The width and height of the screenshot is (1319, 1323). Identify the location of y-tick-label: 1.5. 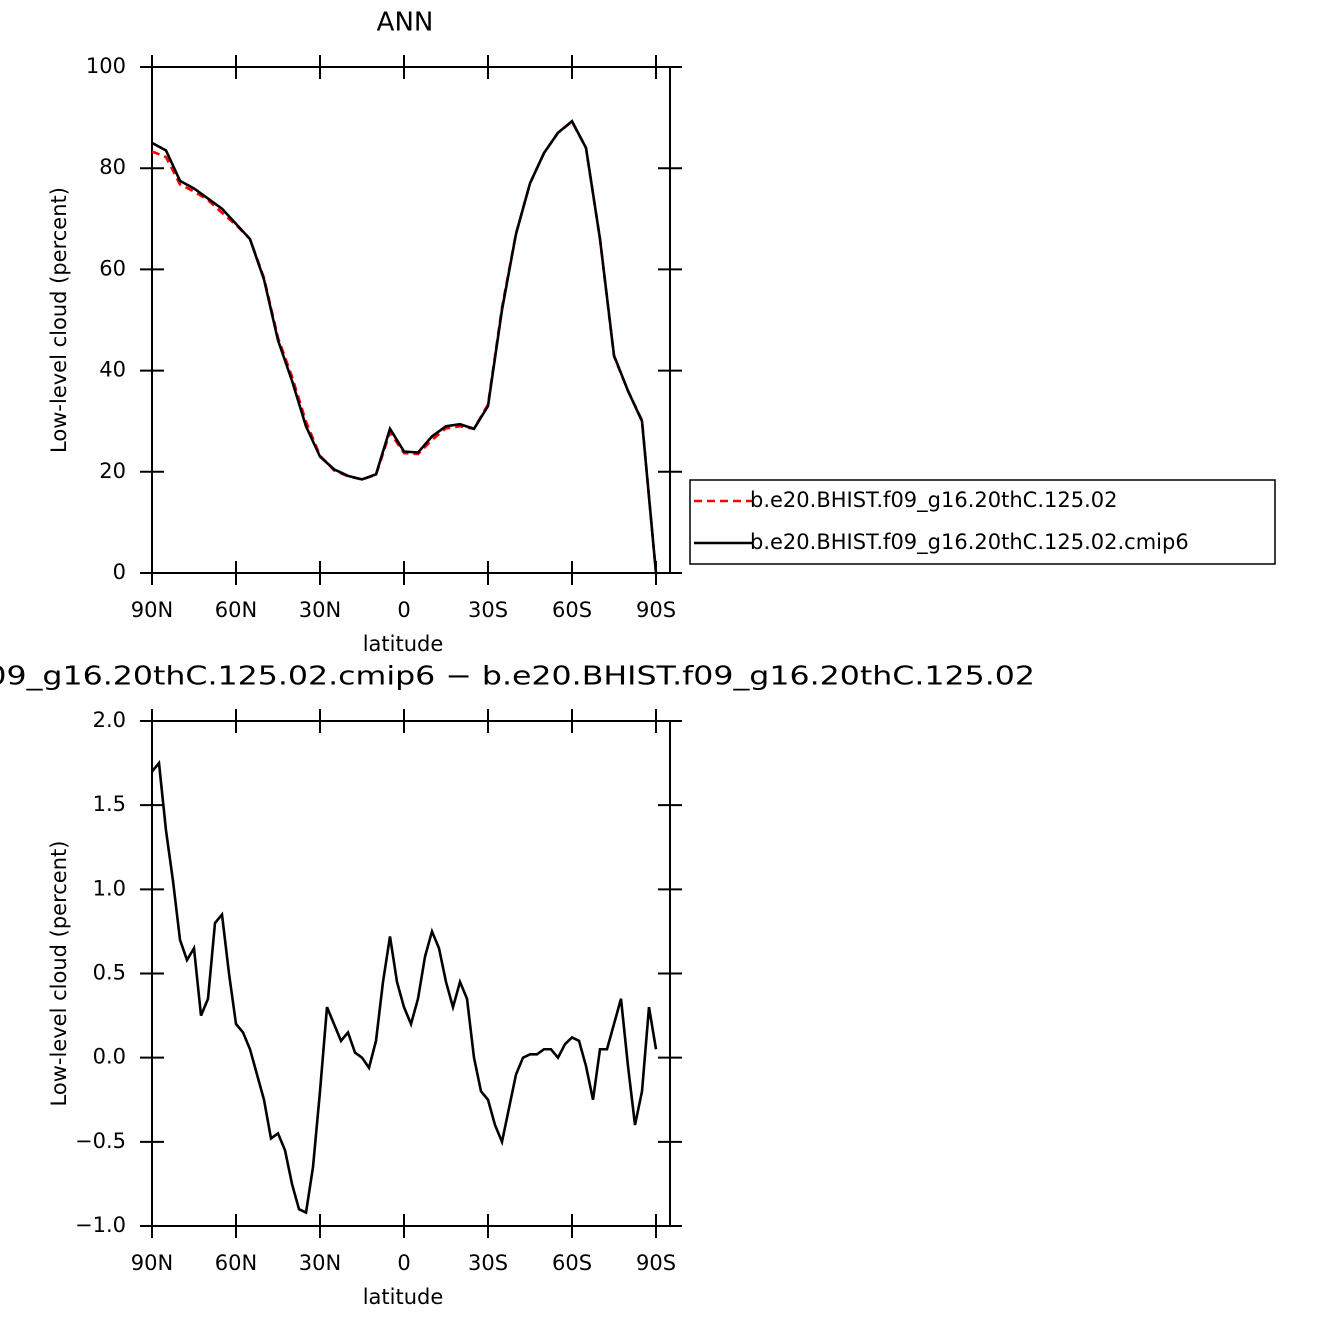
(109, 804).